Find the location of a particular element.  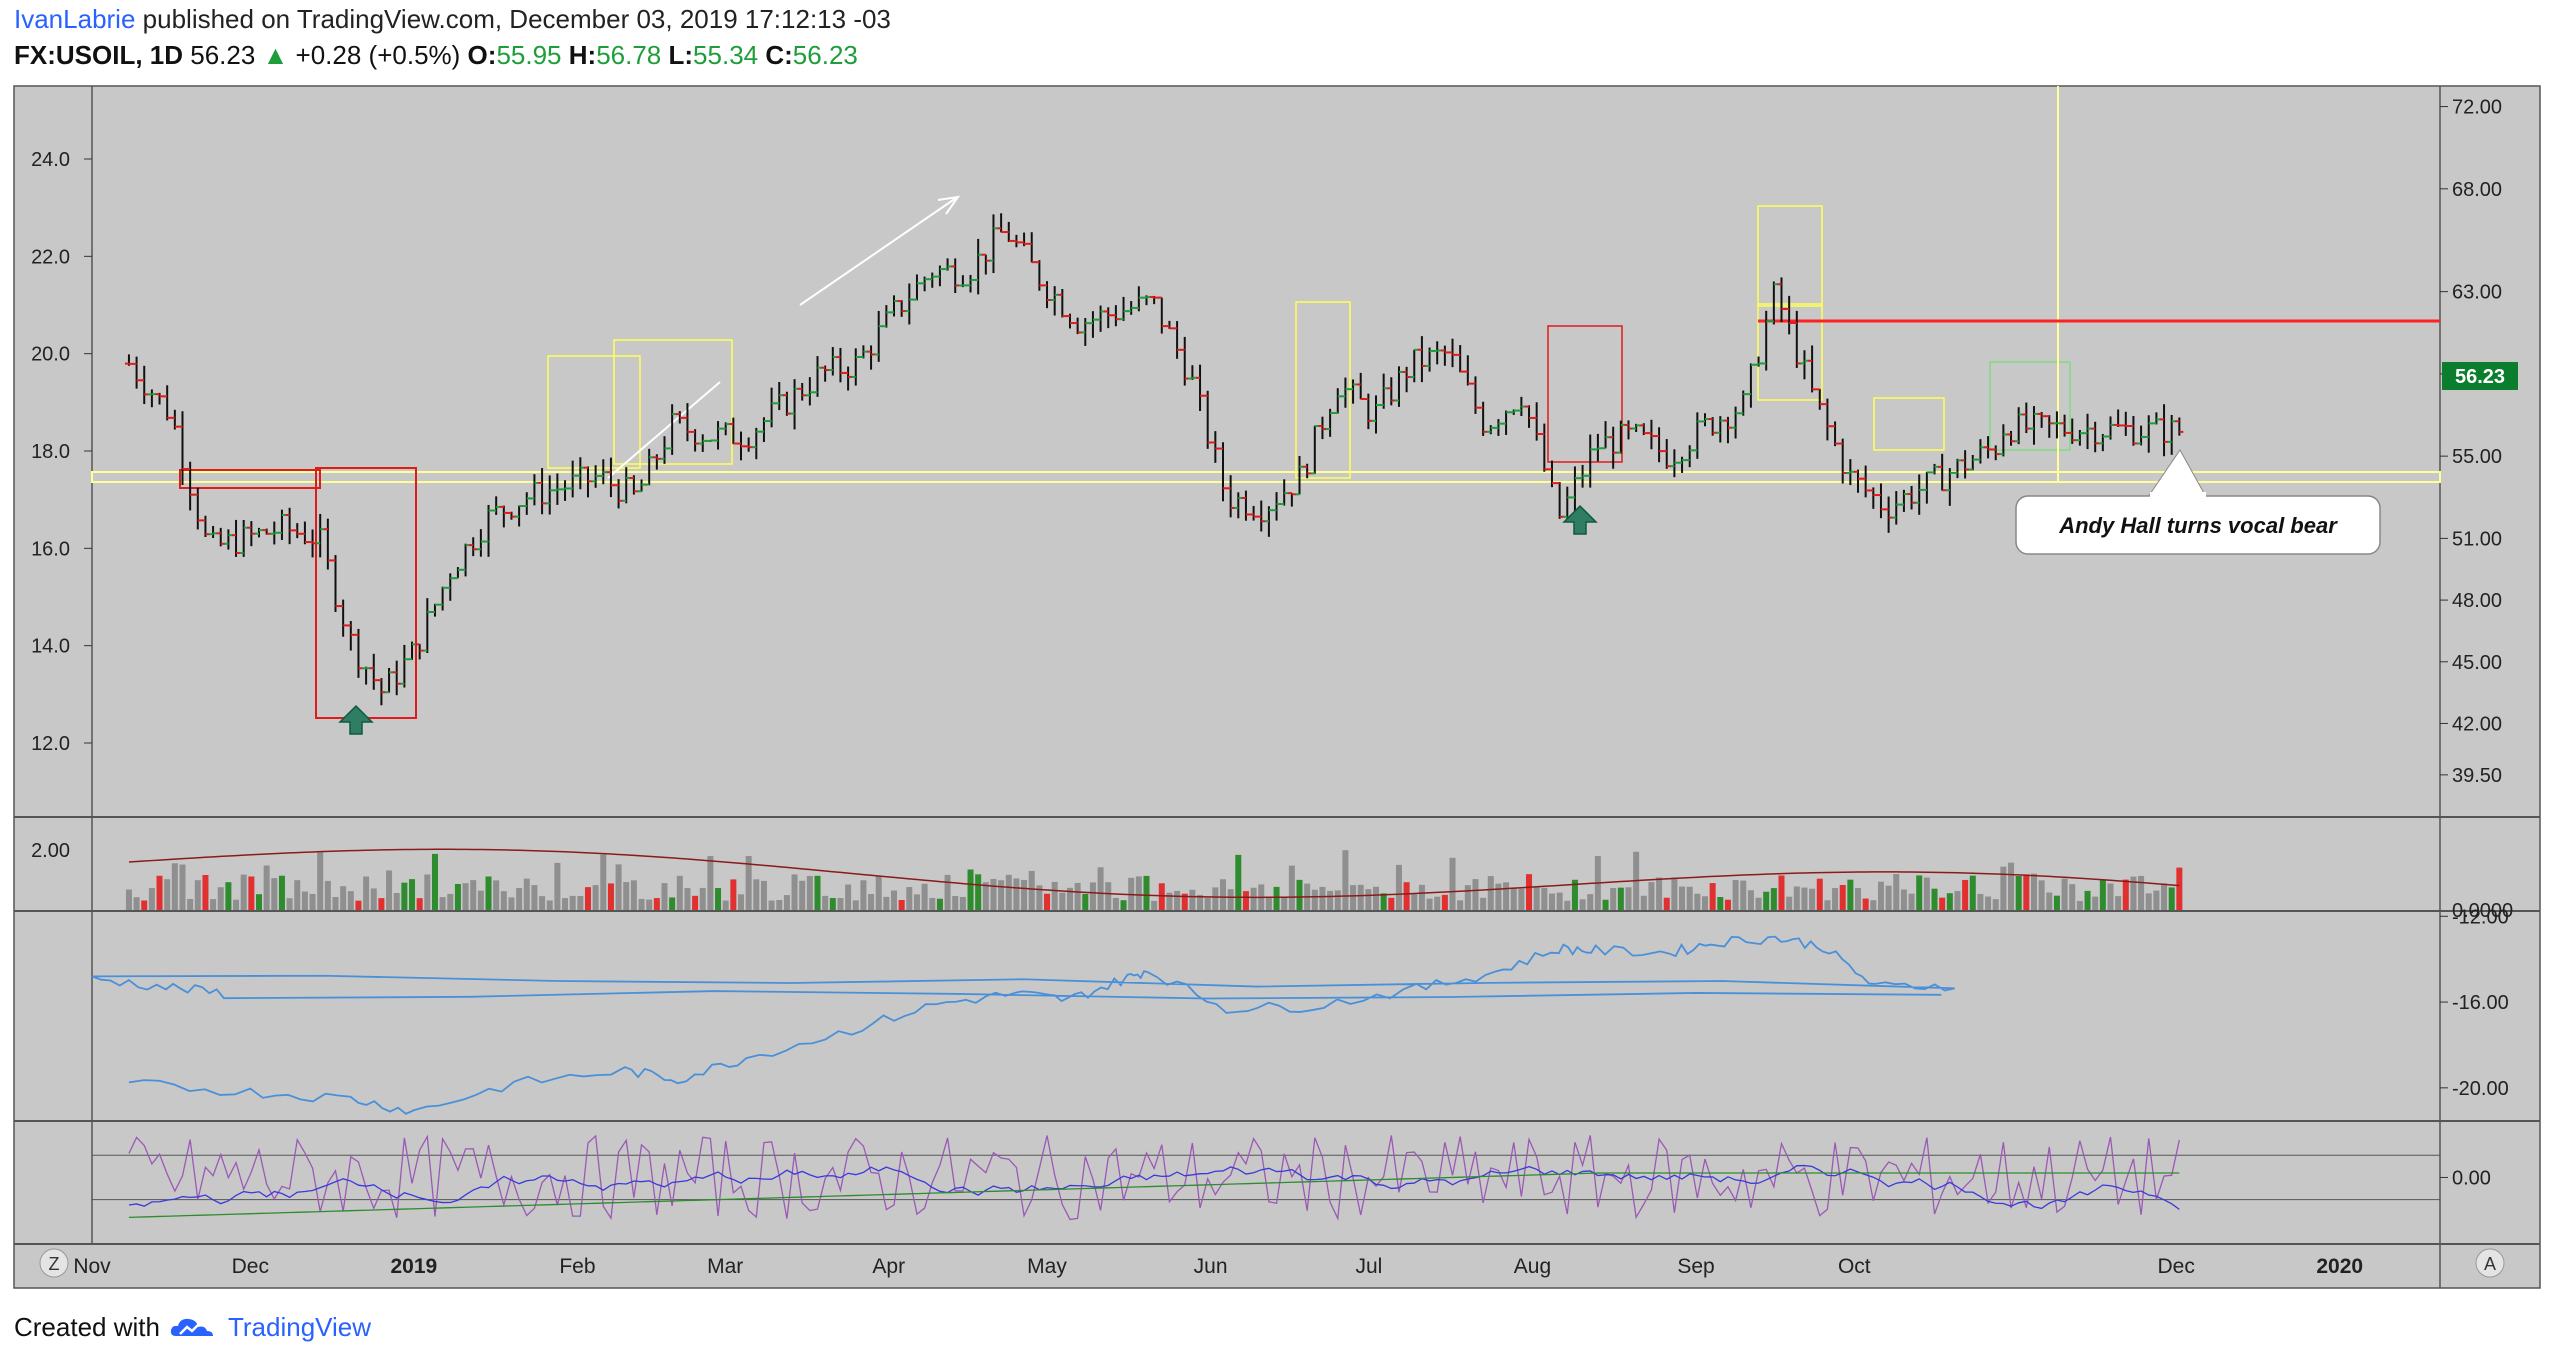

indicator1-pane is located at coordinates (1227, 1016).